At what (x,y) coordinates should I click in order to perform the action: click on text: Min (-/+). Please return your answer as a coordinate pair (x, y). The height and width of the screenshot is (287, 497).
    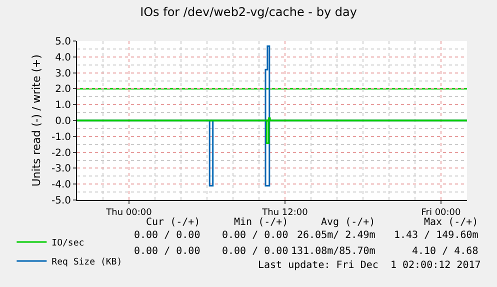
    Looking at the image, I should click on (261, 222).